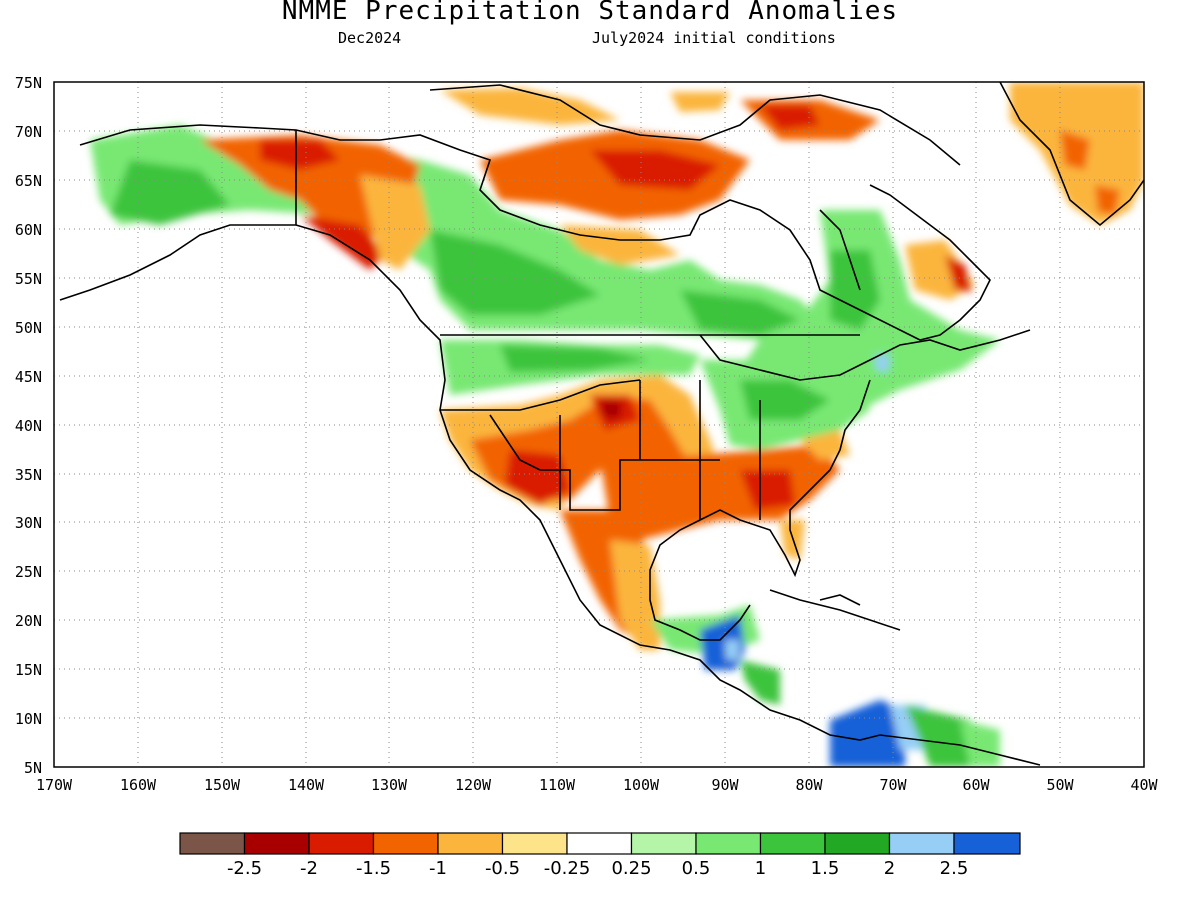 The height and width of the screenshot is (900, 1200). I want to click on lon-label: 80W, so click(809, 785).